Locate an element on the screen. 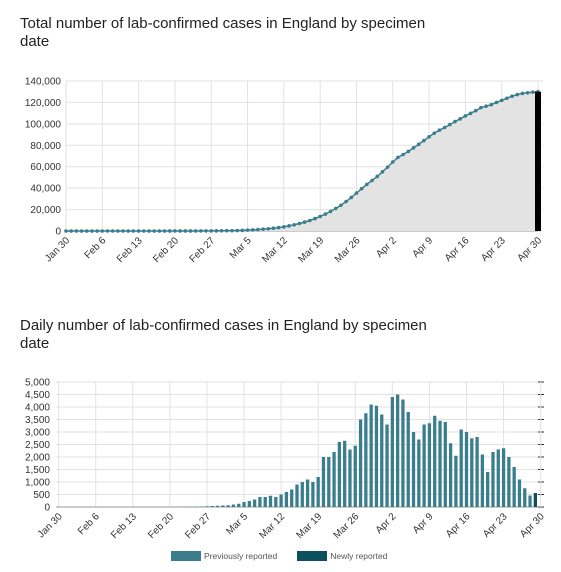 The image size is (561, 572). y-tick-label: 0 is located at coordinates (47, 508).